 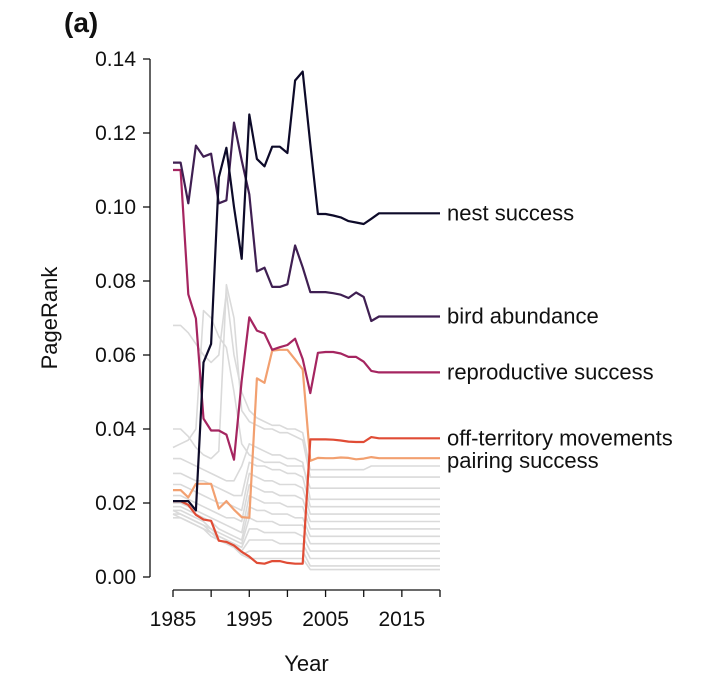 I want to click on y-tick-label: 0.06, so click(x=115, y=355).